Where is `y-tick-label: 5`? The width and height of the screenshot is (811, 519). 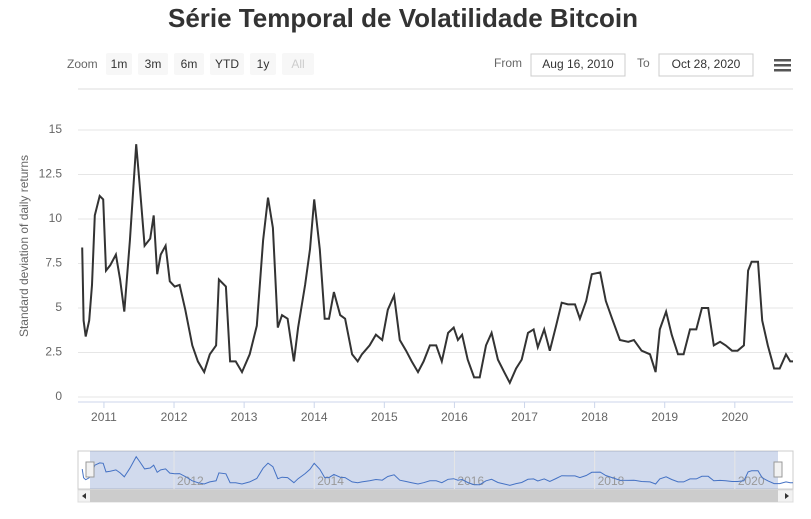
y-tick-label: 5 is located at coordinates (58, 307).